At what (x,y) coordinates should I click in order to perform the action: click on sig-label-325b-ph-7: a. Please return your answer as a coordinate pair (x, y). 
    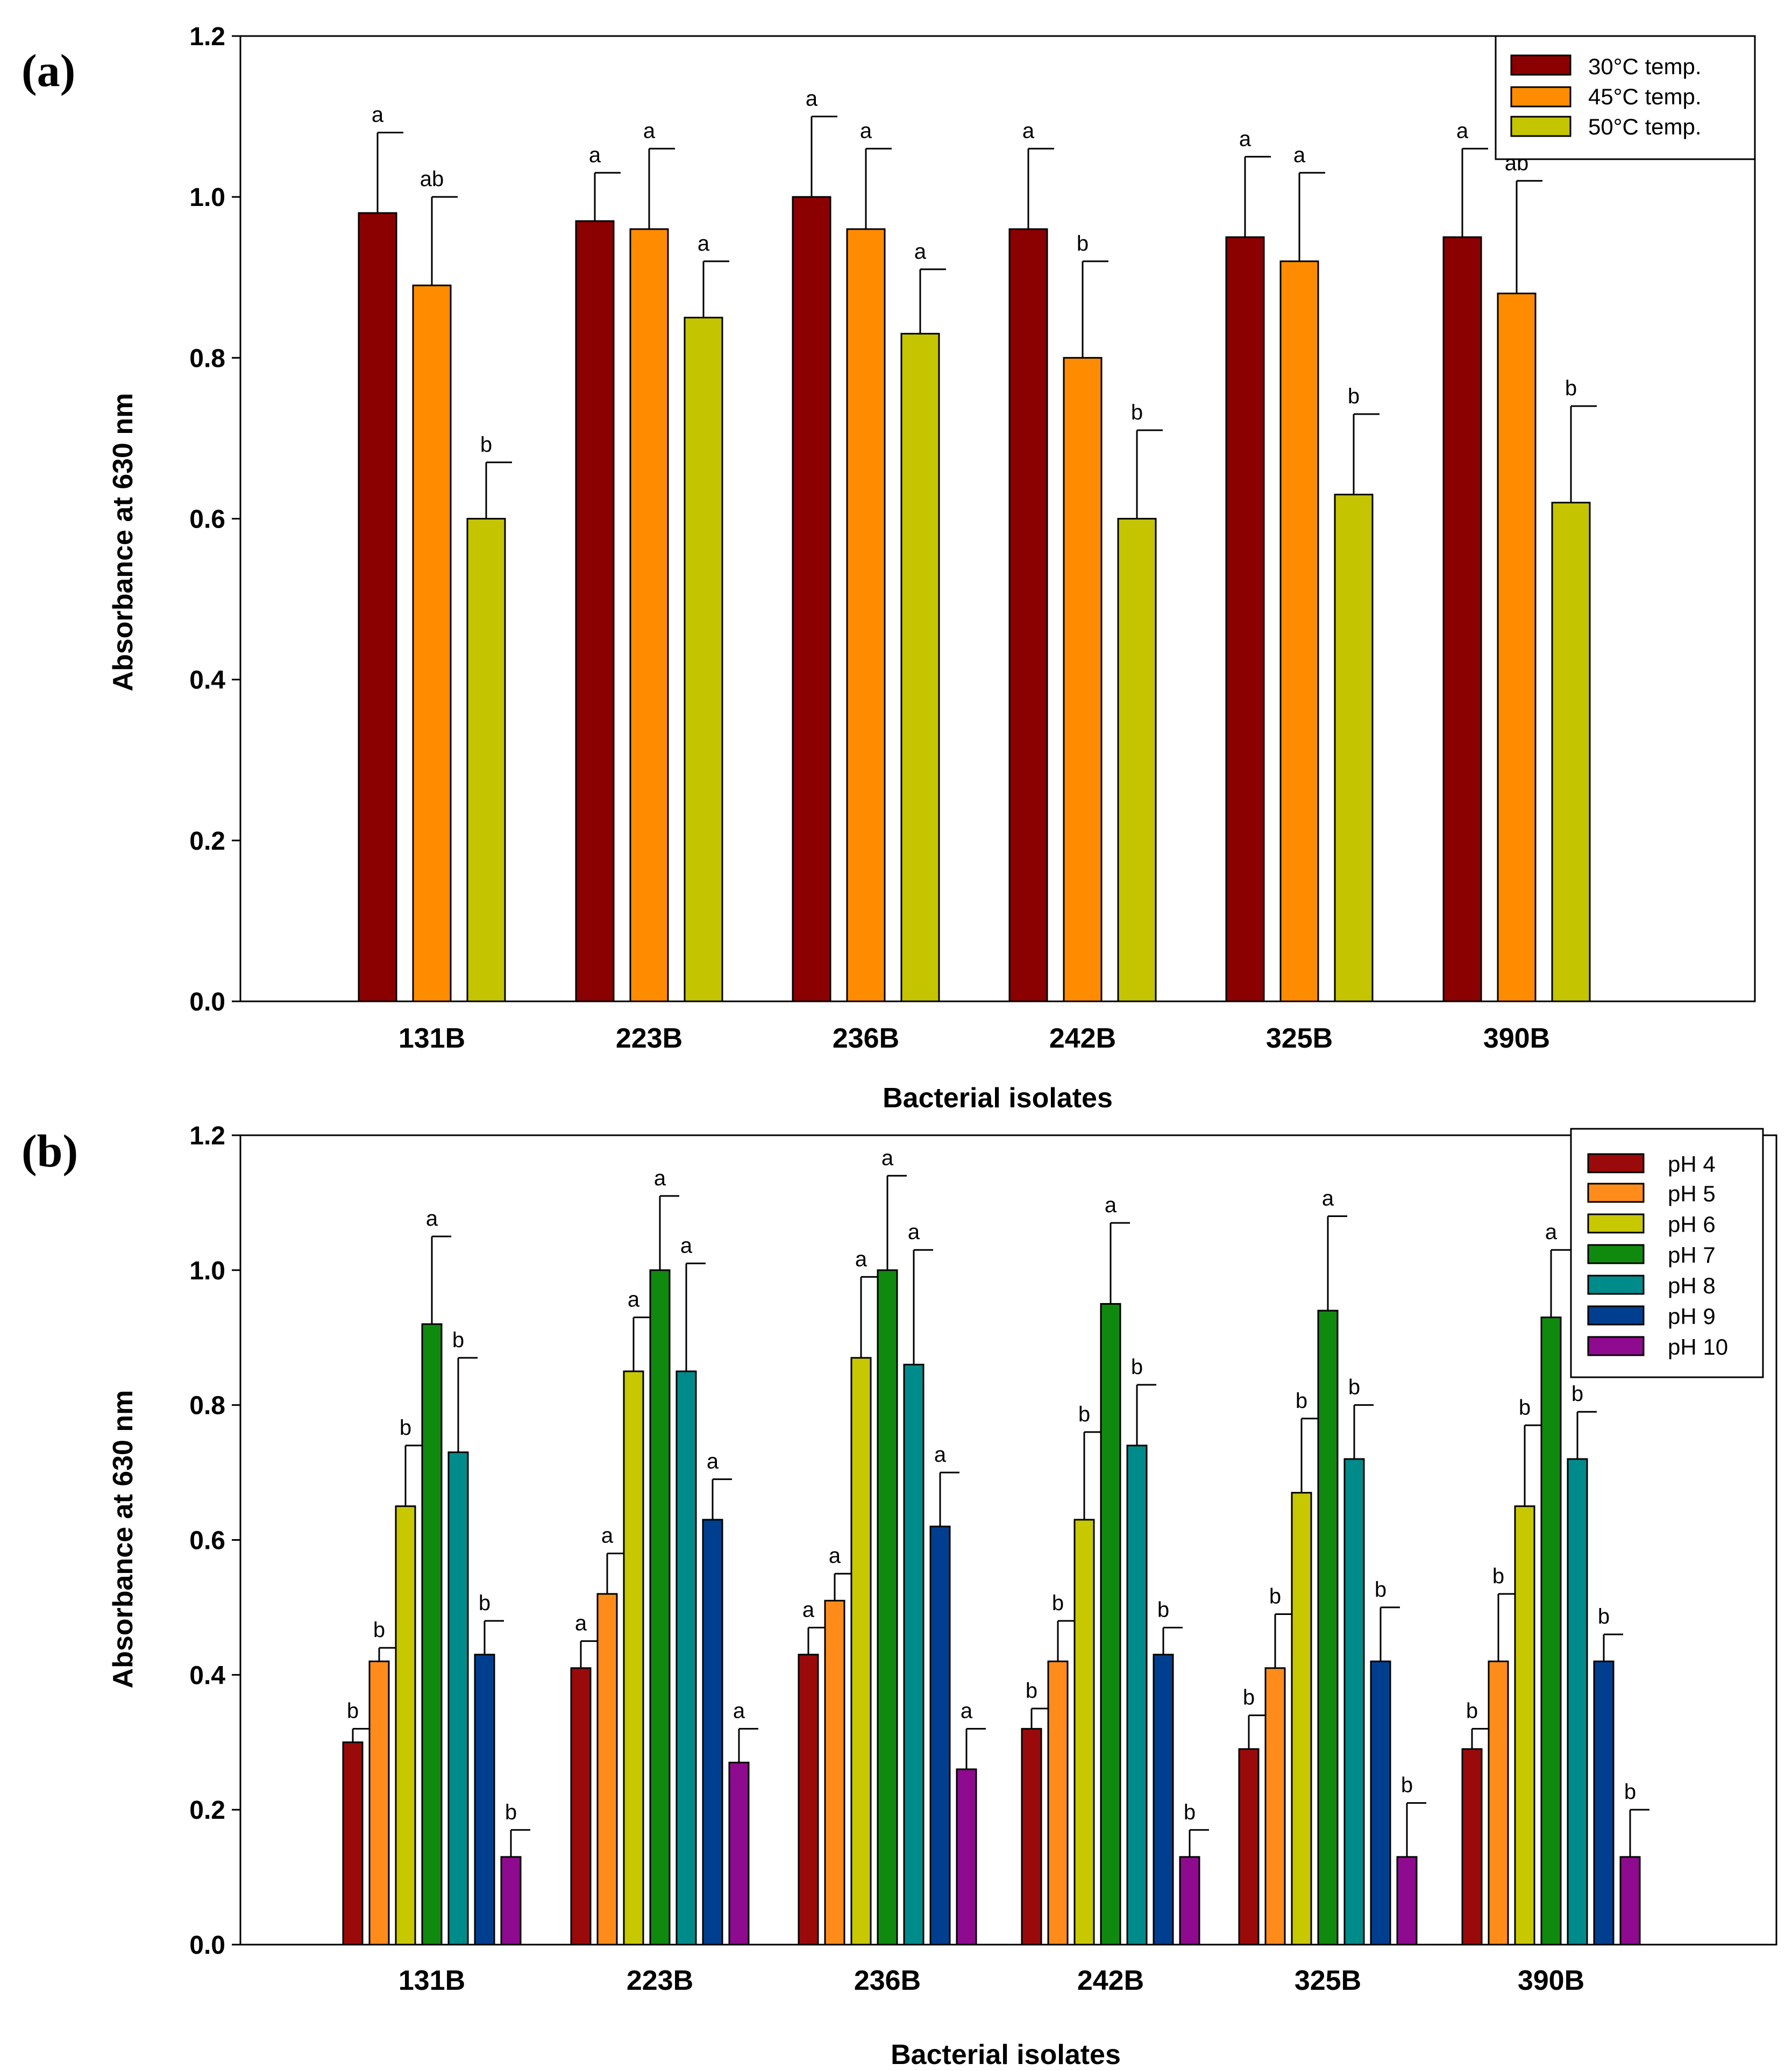
    Looking at the image, I should click on (1328, 1199).